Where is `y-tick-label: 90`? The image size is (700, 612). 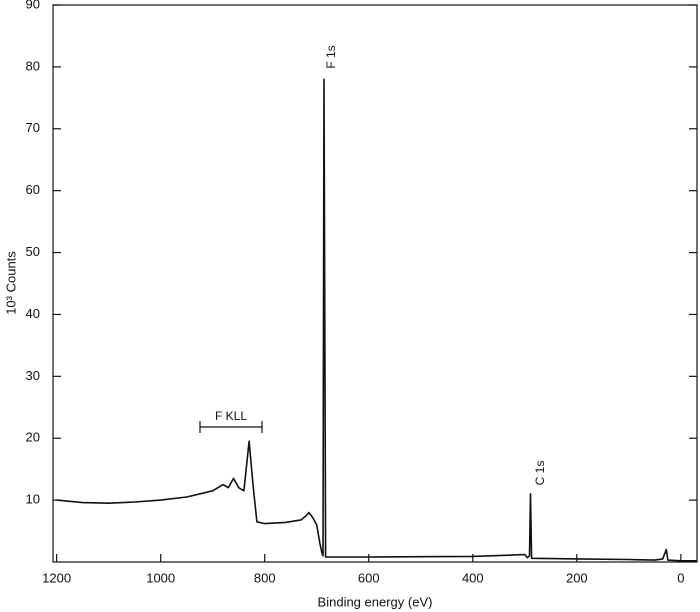
y-tick-label: 90 is located at coordinates (33, 5).